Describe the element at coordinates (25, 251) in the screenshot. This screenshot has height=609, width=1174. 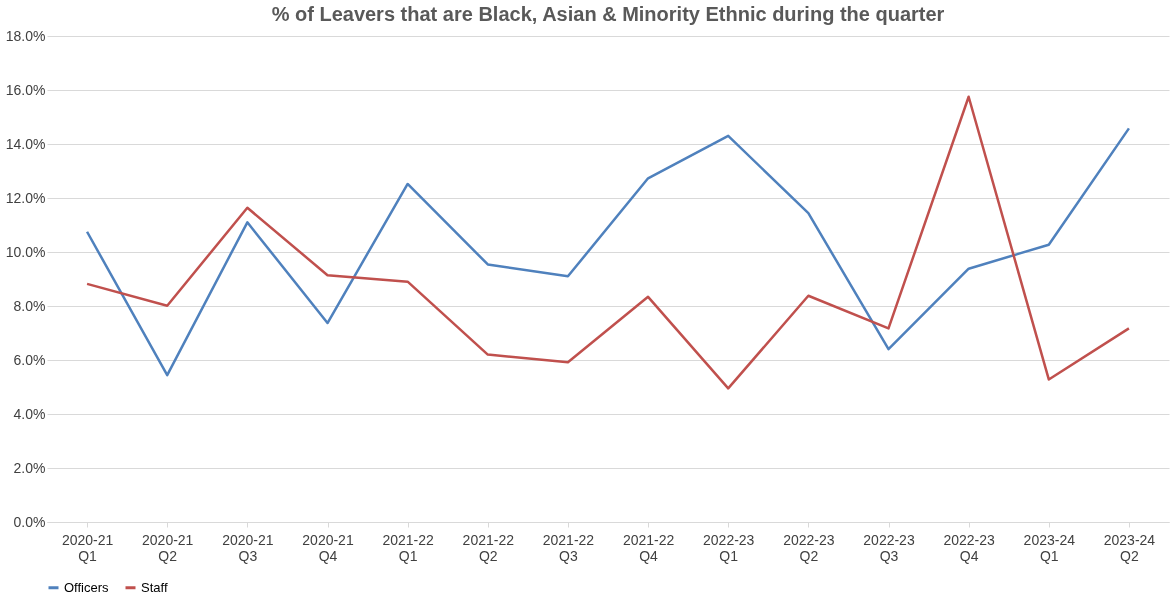
I see `y-tick-label: 10.0%` at that location.